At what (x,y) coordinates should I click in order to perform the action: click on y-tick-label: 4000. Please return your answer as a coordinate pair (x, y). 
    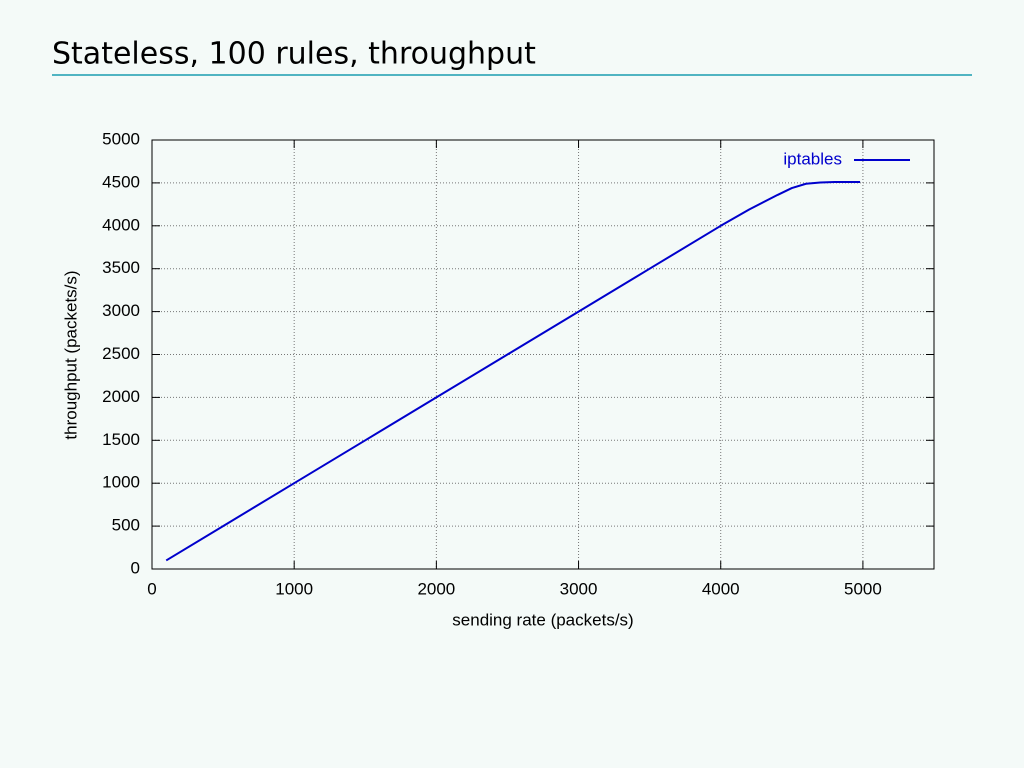
    Looking at the image, I should click on (121, 224).